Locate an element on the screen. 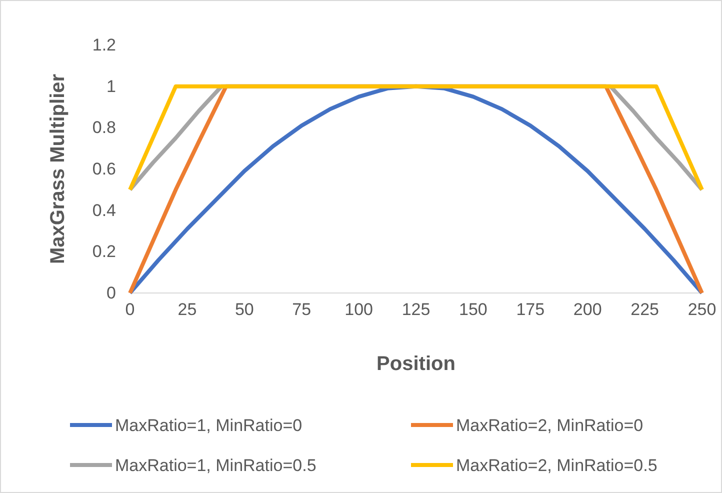 The width and height of the screenshot is (722, 493). x-tick-label: 200 is located at coordinates (587, 310).